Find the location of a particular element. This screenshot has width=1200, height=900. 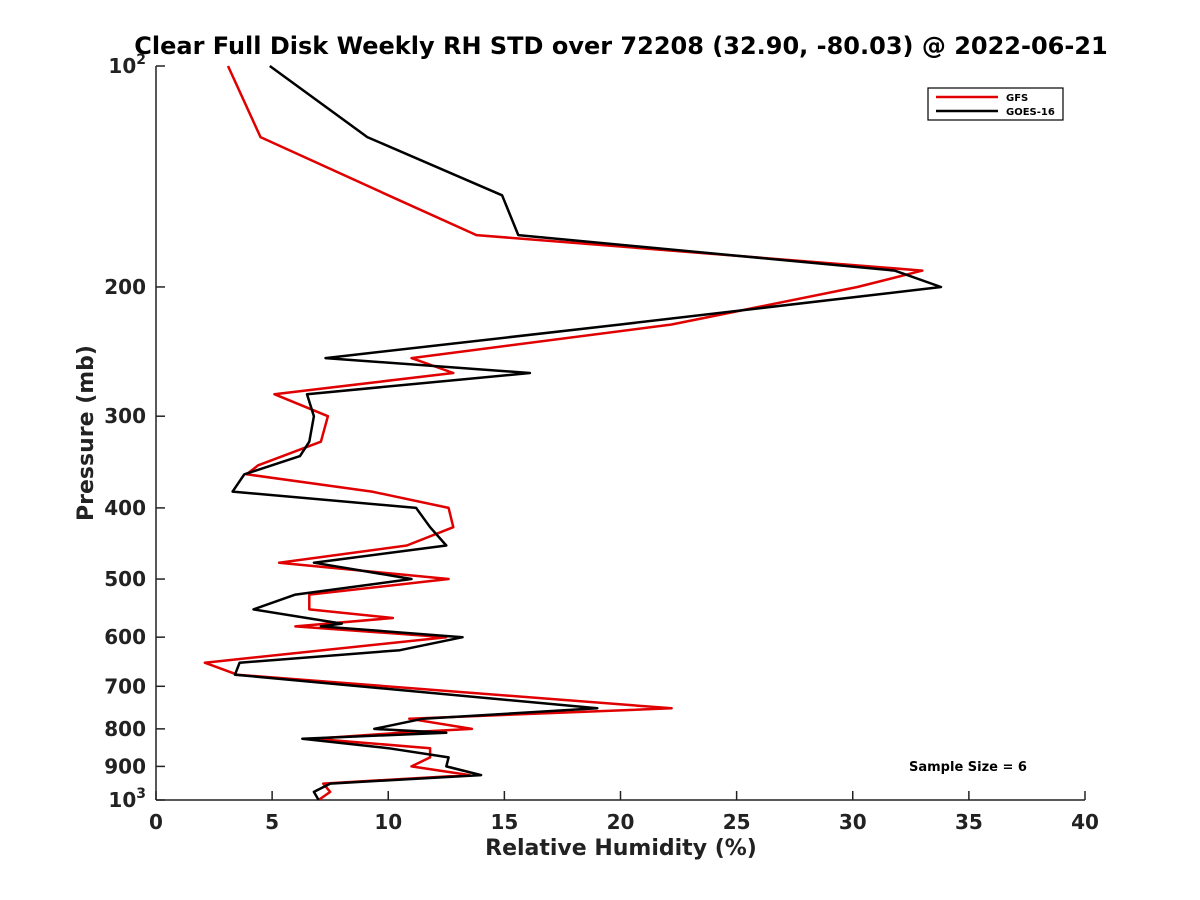

x-ticks: 0 5 10 15 20 25 30 35 40 is located at coordinates (624, 812).